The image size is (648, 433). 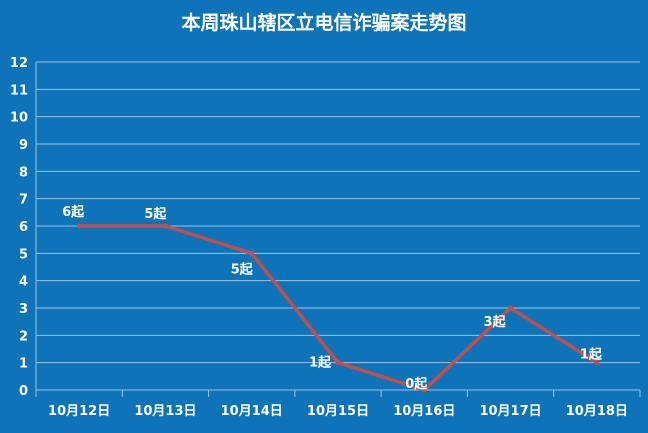 I want to click on y-tick-label: 1, so click(x=23, y=364).